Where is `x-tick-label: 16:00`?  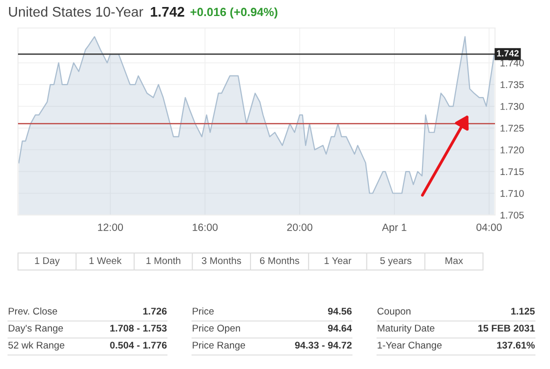 x-tick-label: 16:00 is located at coordinates (205, 227).